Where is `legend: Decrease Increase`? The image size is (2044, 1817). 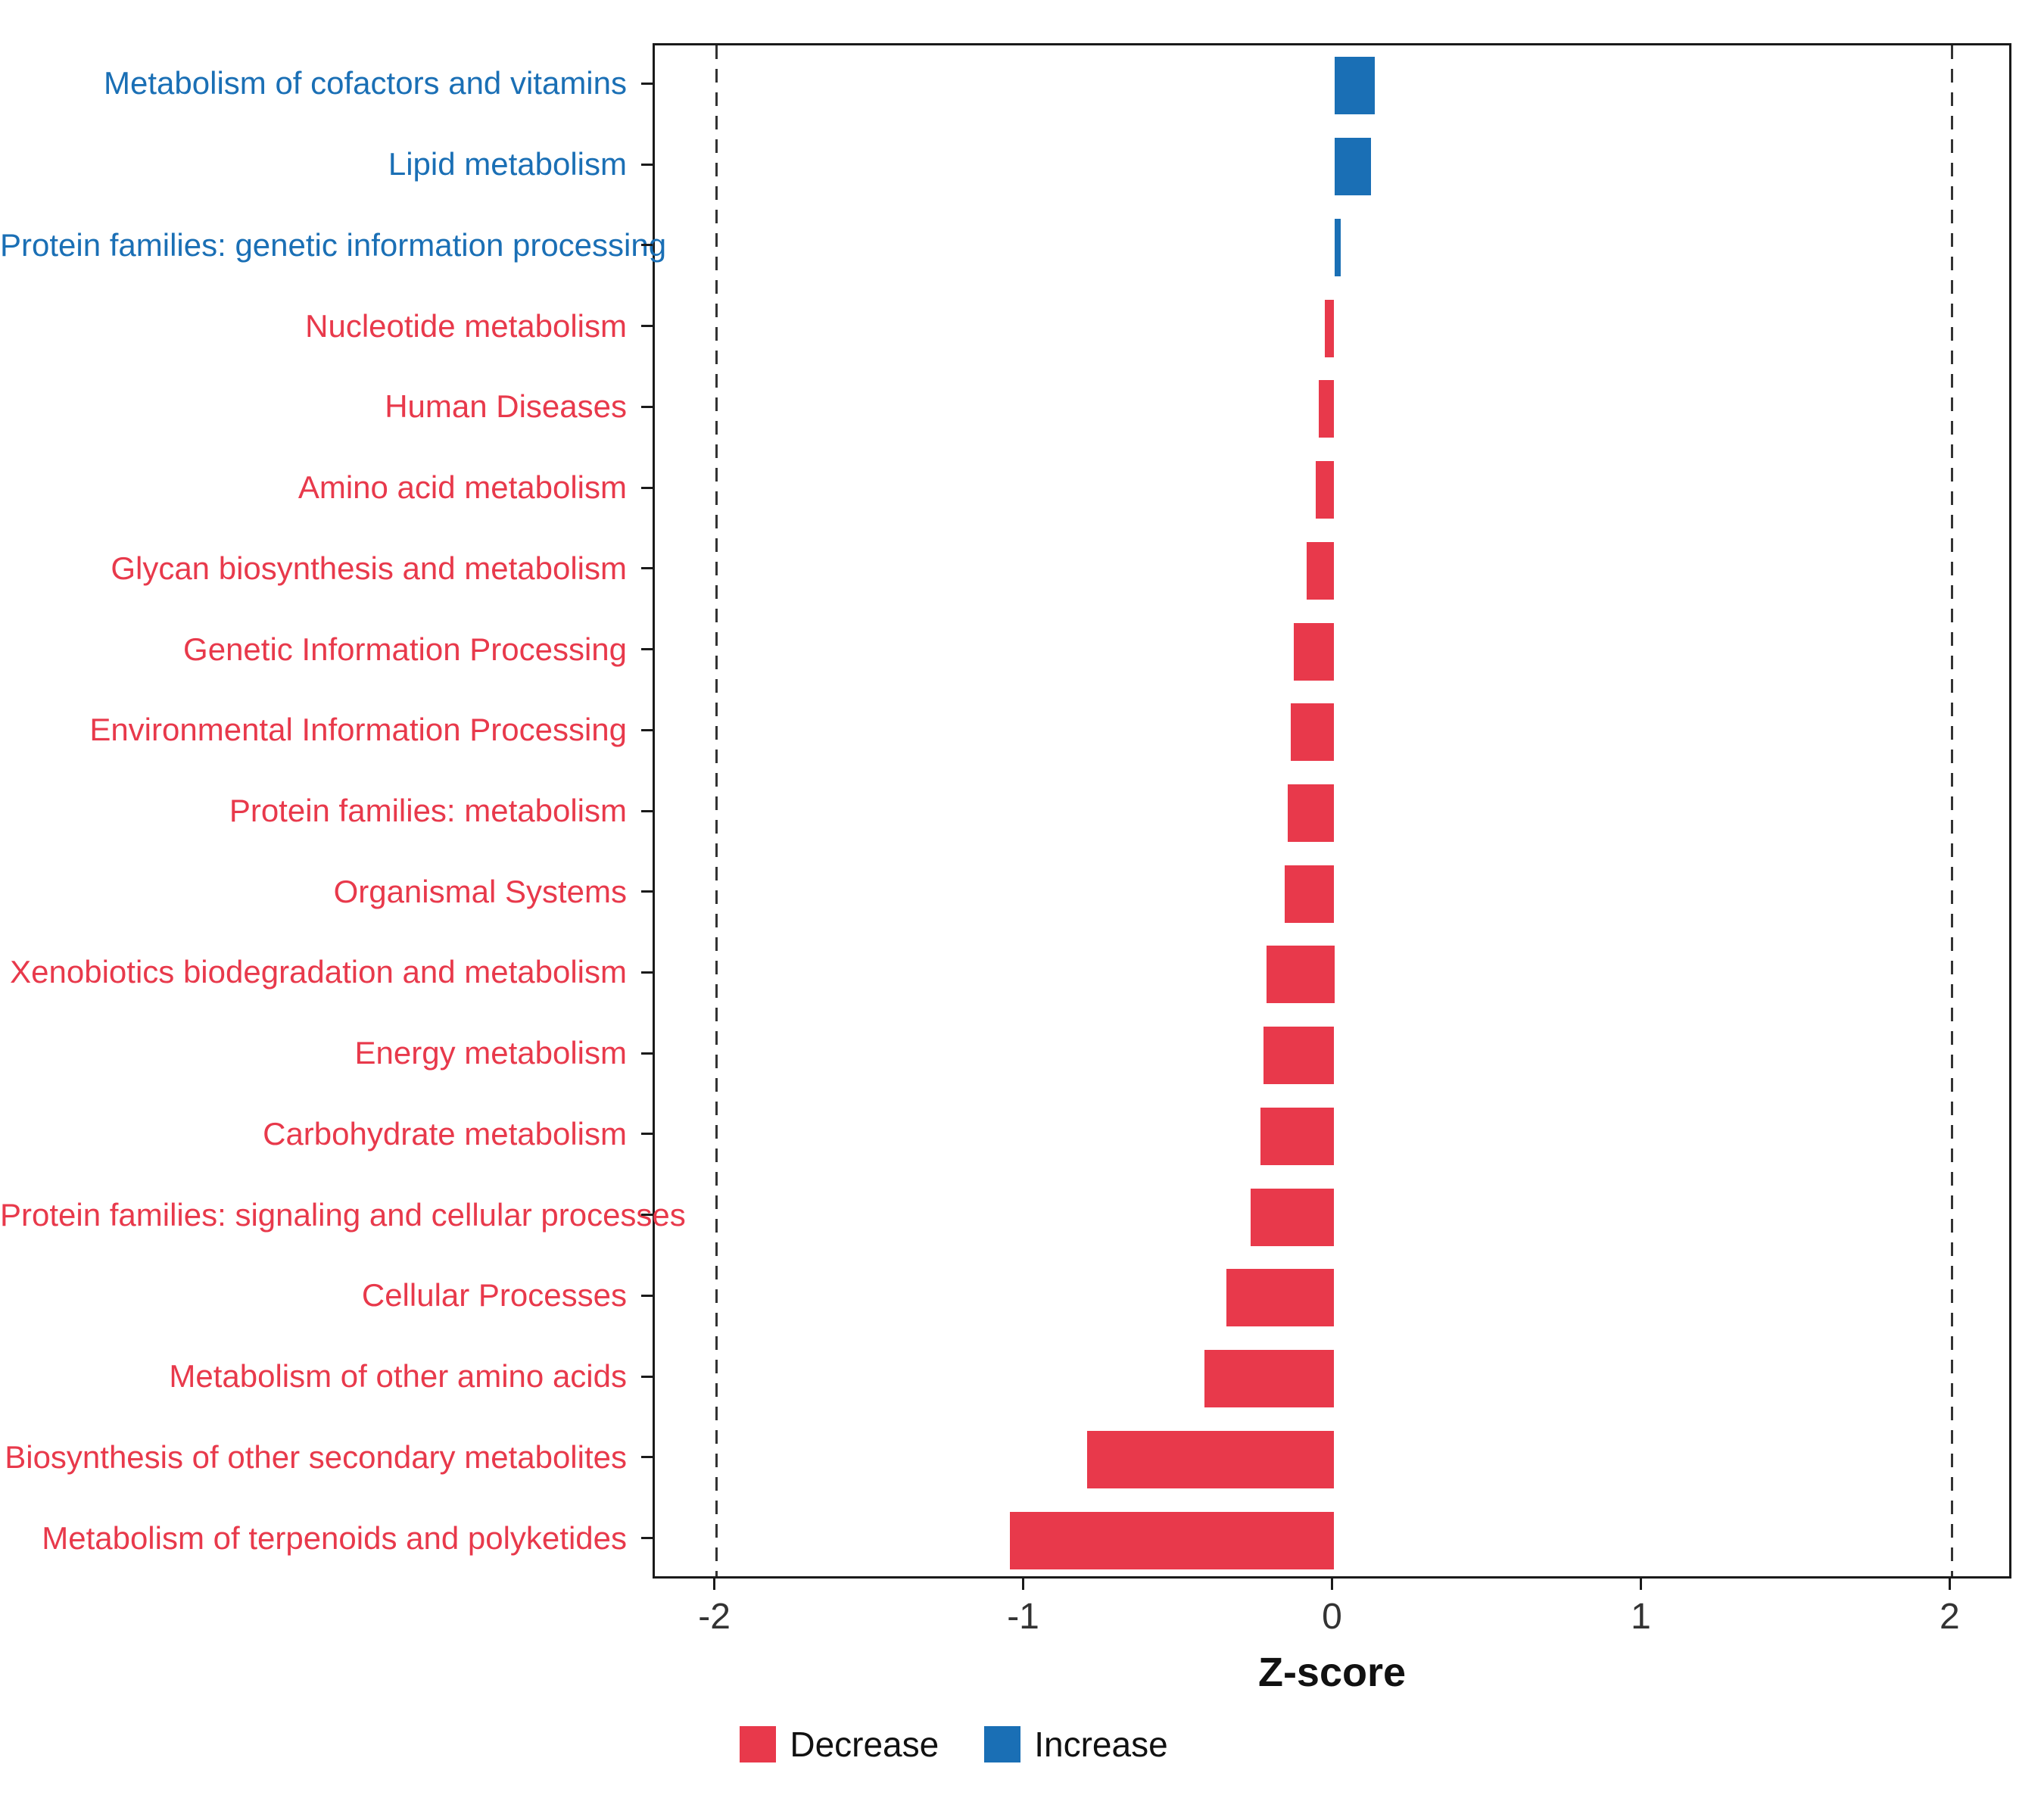
legend: Decrease Increase is located at coordinates (954, 1744).